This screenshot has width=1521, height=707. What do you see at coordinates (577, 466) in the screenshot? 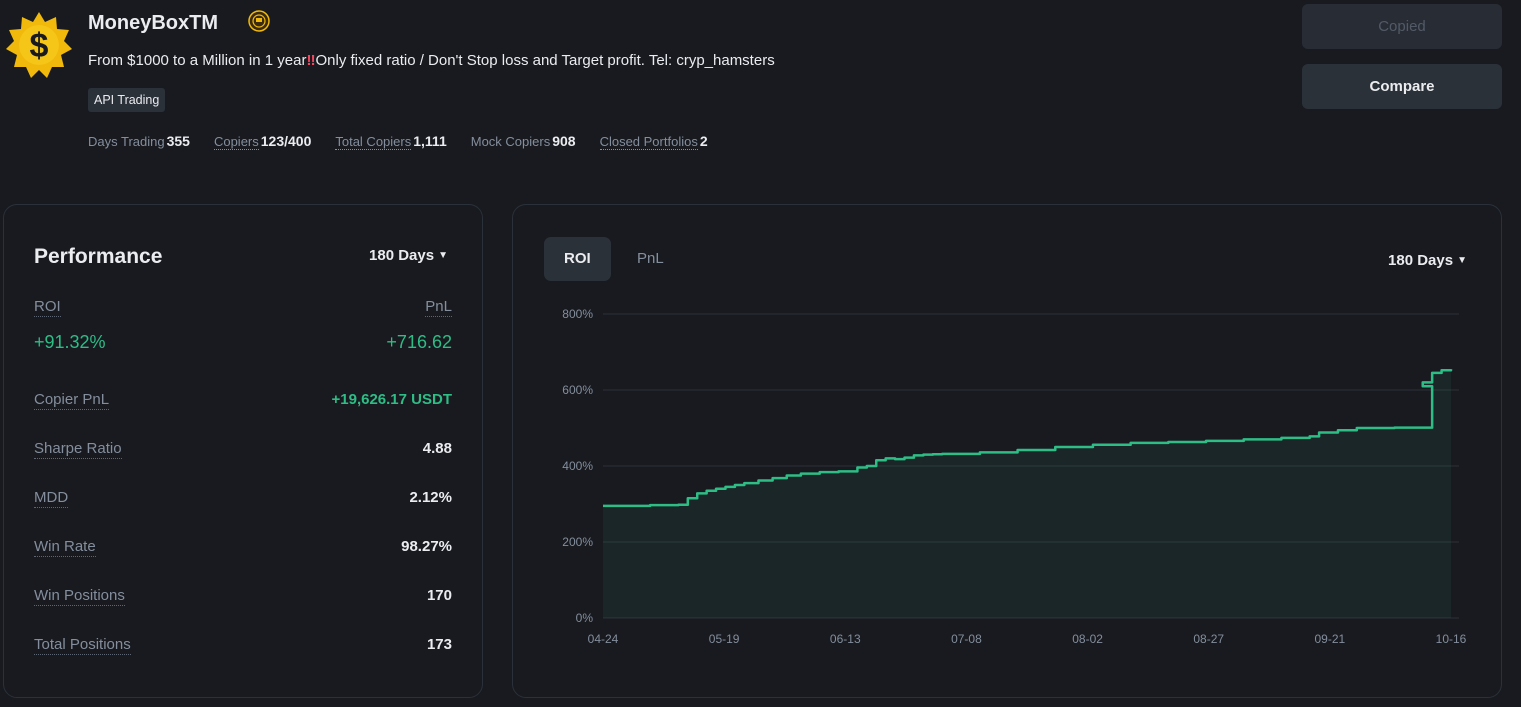
I see `y-tick-label: 400%` at bounding box center [577, 466].